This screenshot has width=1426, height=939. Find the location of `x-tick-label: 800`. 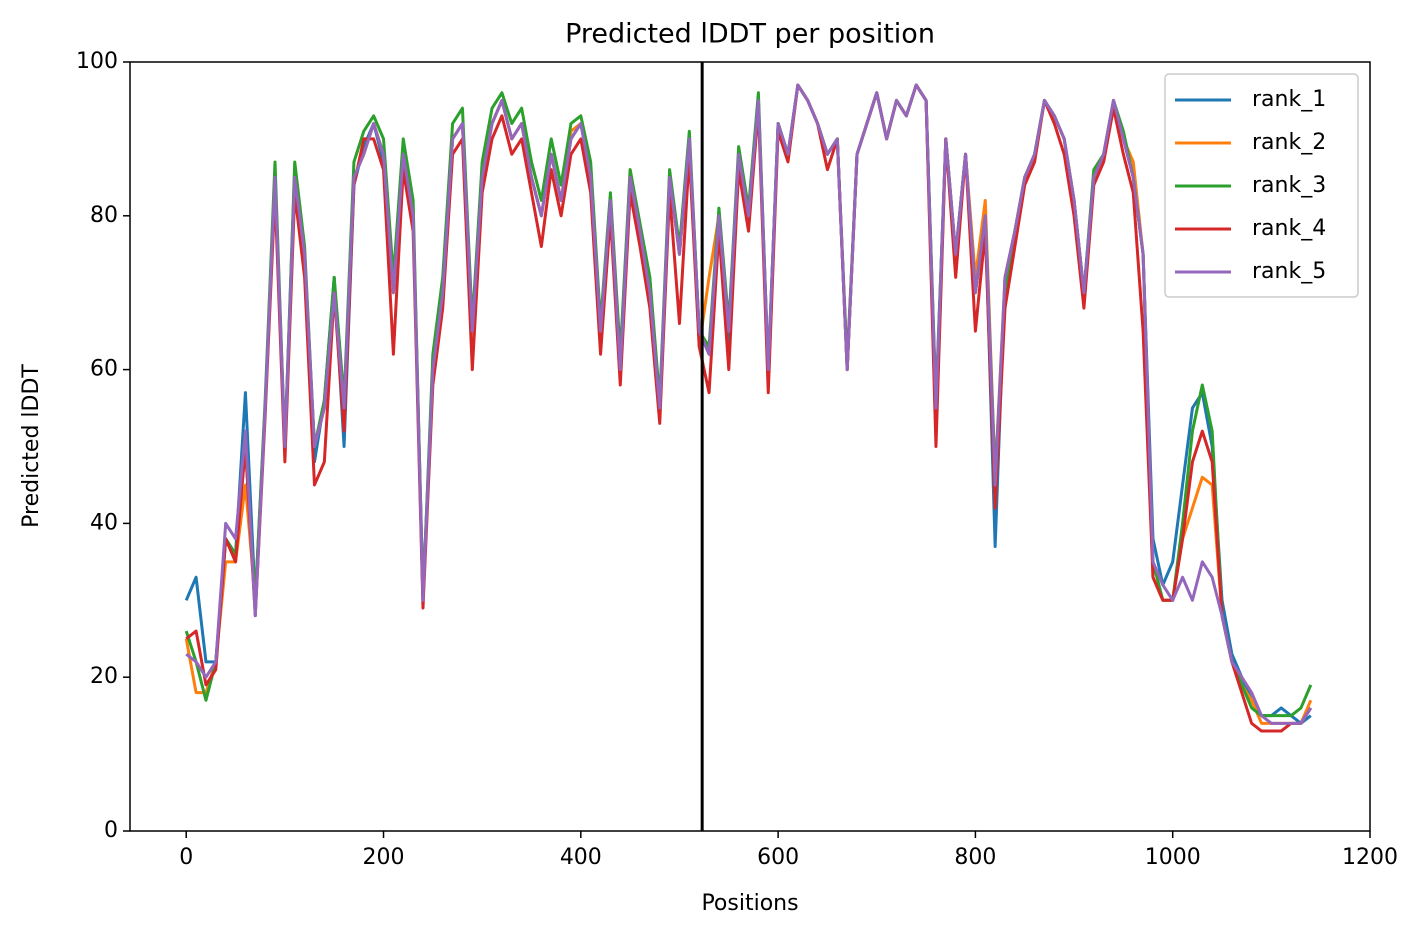

x-tick-label: 800 is located at coordinates (975, 857).